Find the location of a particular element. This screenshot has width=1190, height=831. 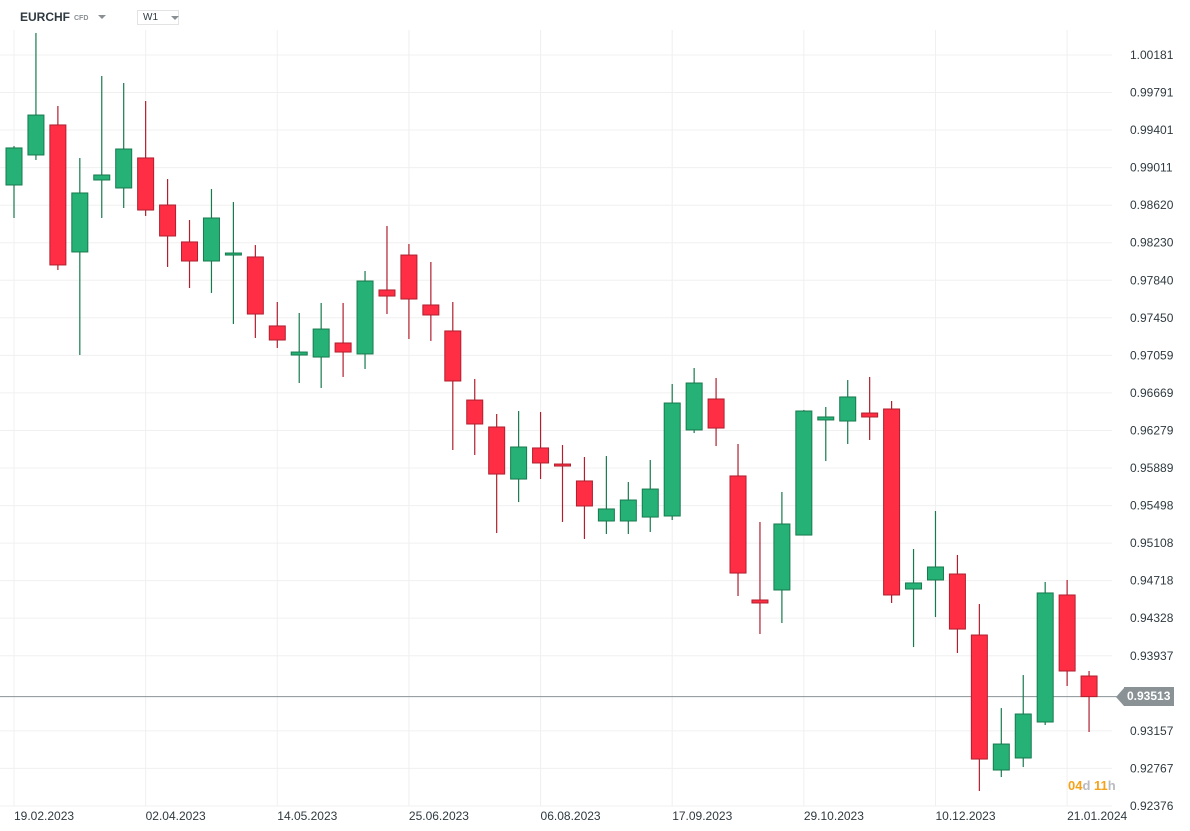

price-tick-label: 0.99011 is located at coordinates (1151, 168).